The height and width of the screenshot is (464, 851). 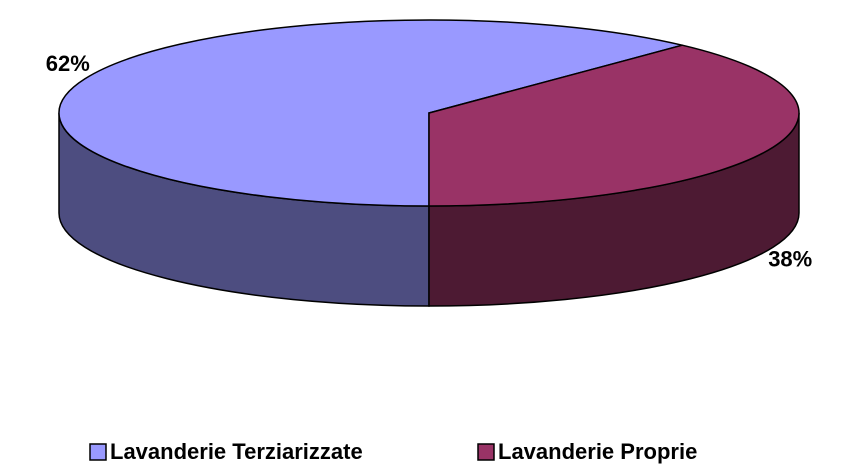 I want to click on data-label: 62%, so click(x=68, y=63).